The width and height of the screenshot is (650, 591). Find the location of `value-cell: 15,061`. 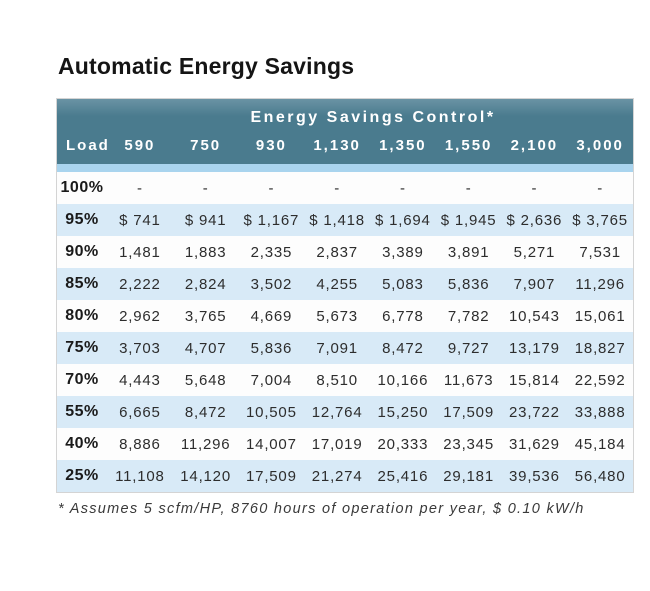

value-cell: 15,061 is located at coordinates (600, 316).